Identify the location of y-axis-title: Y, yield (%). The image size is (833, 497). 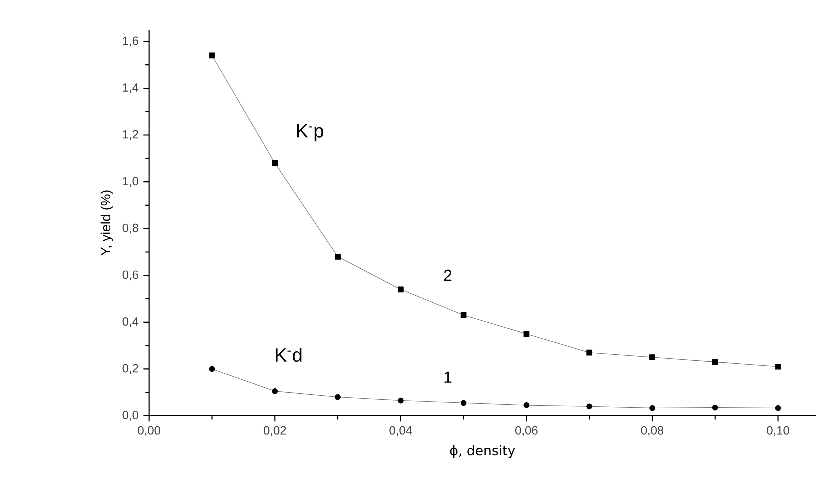
(107, 223).